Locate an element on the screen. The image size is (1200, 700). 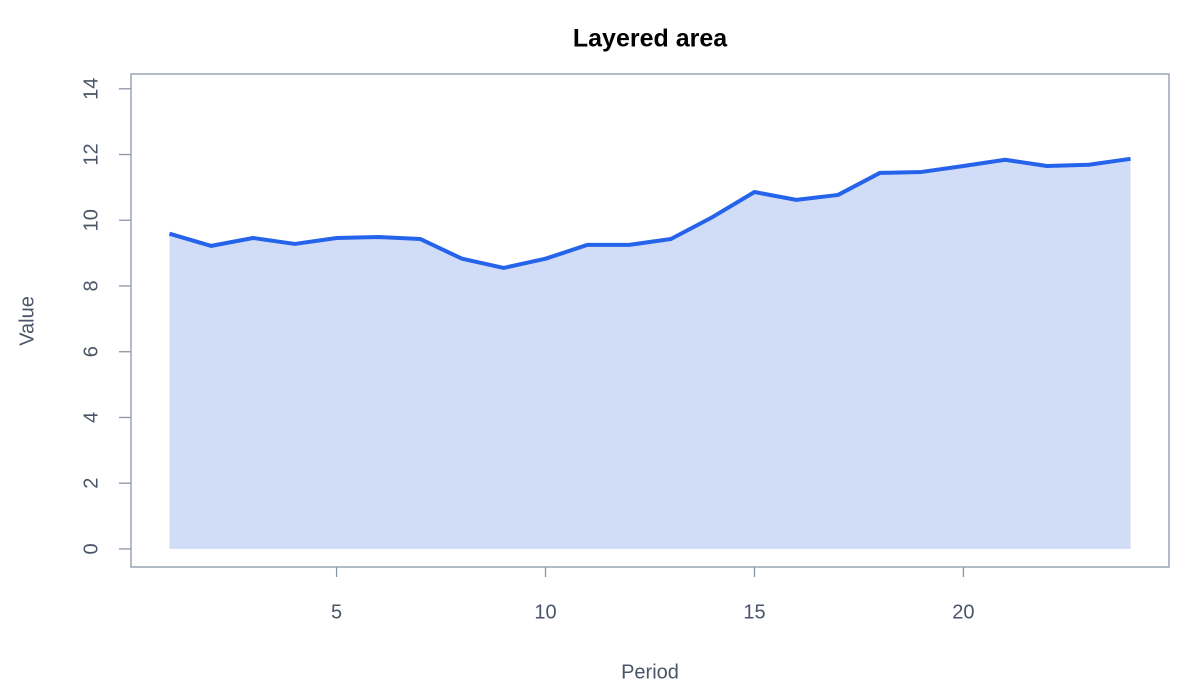
chart-title: Layered area is located at coordinates (650, 39).